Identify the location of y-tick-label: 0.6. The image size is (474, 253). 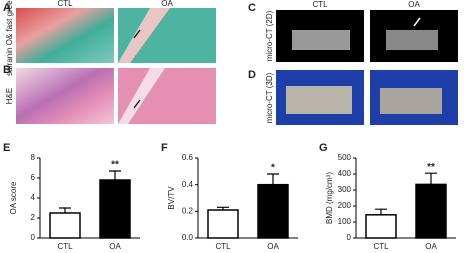
(188, 157).